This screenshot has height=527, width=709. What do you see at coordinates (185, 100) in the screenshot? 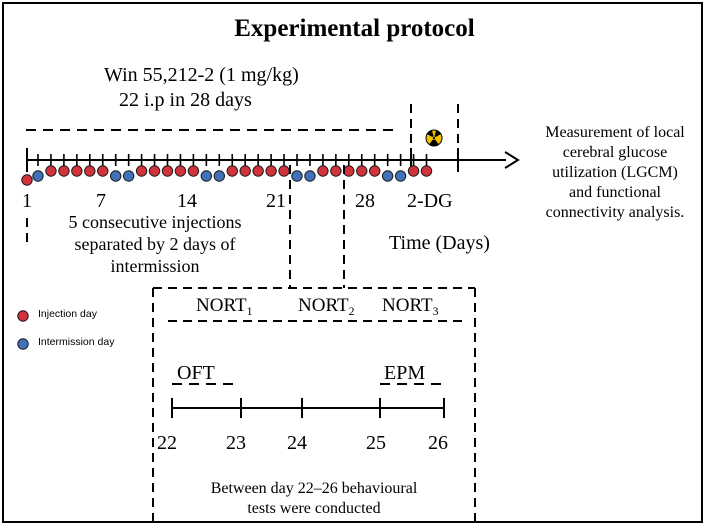
I see `drug-line-2: 22 i.p in 28 days` at bounding box center [185, 100].